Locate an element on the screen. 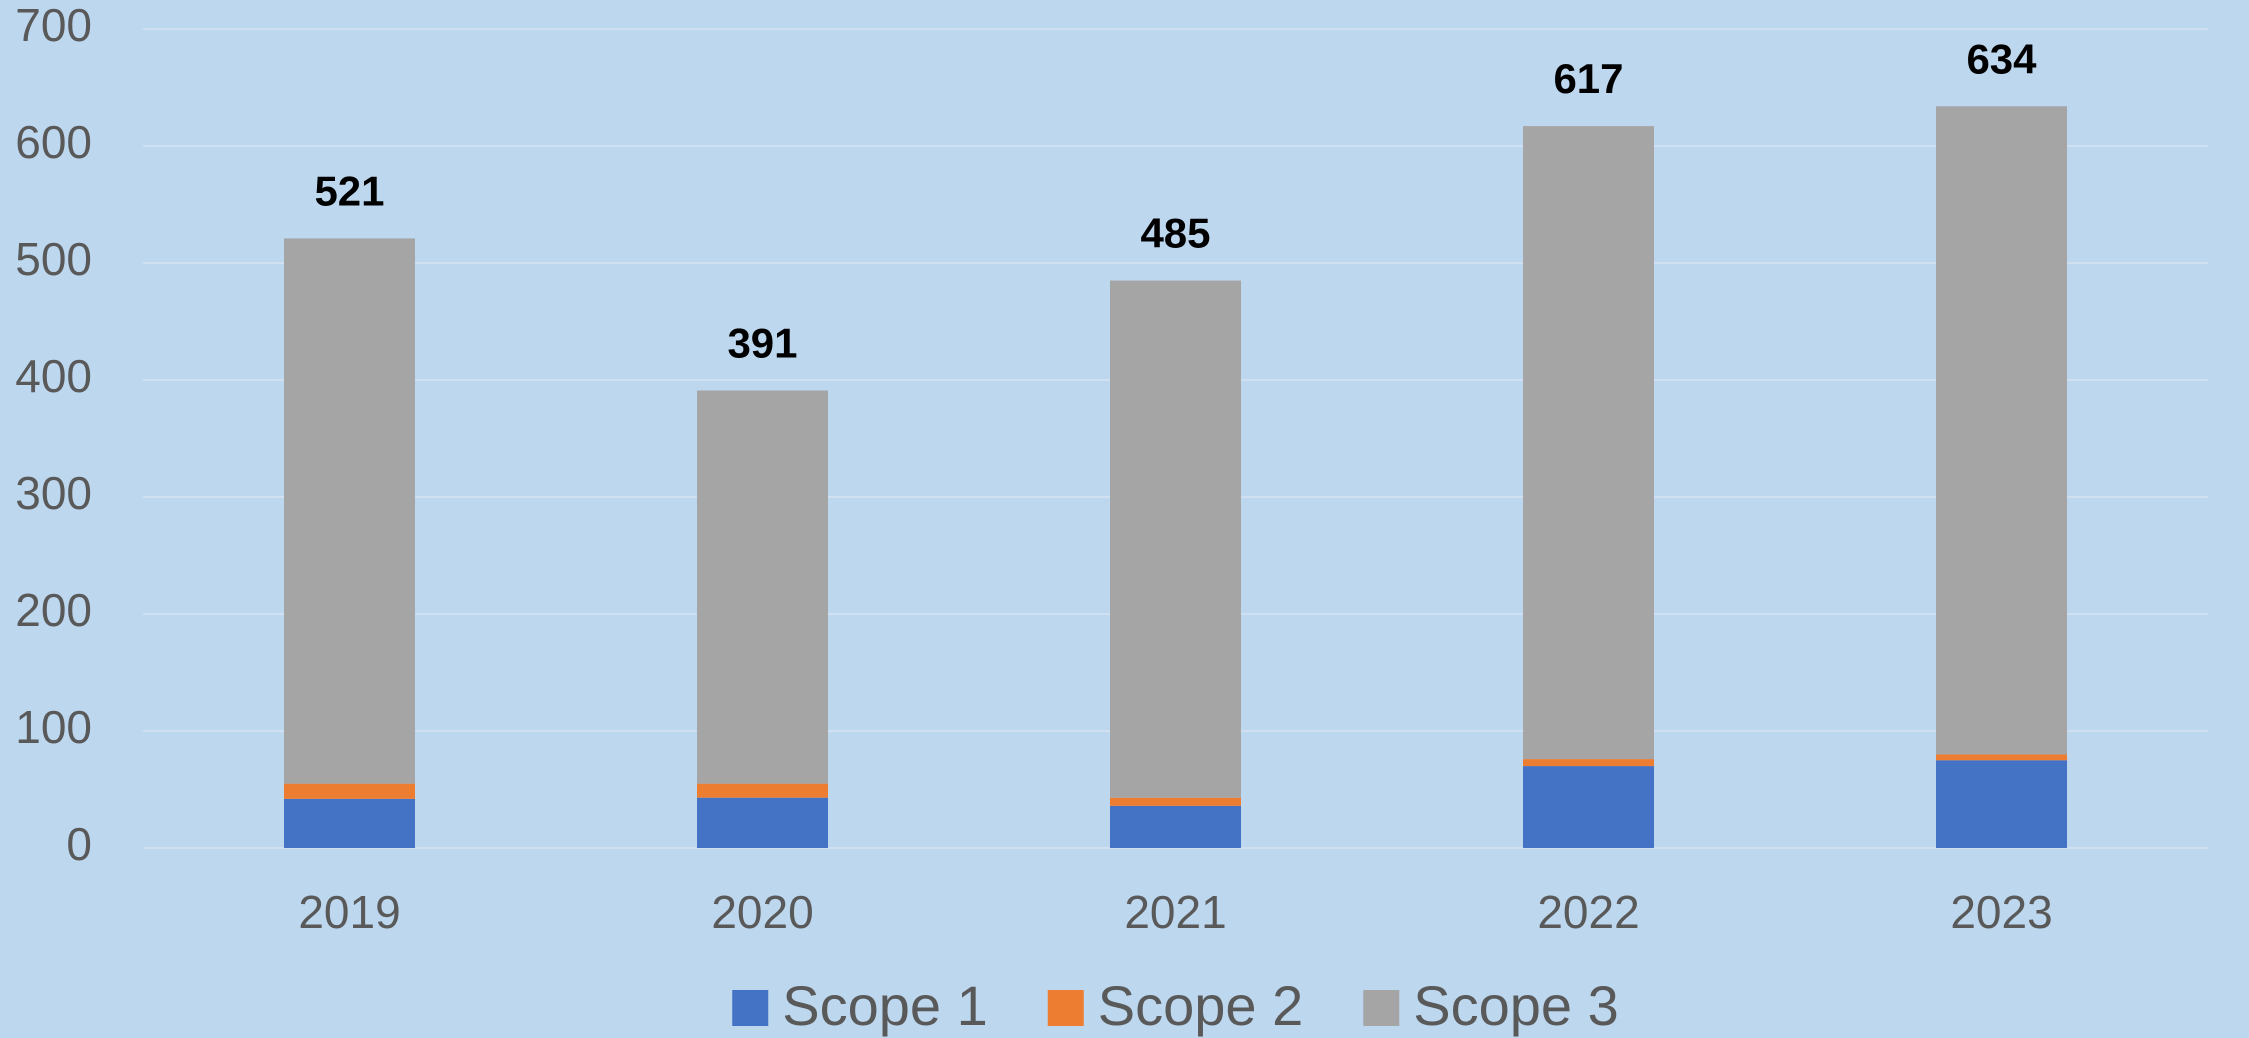 Image resolution: width=2249 pixels, height=1038 pixels. x-tick-label: 2021 is located at coordinates (1175, 912).